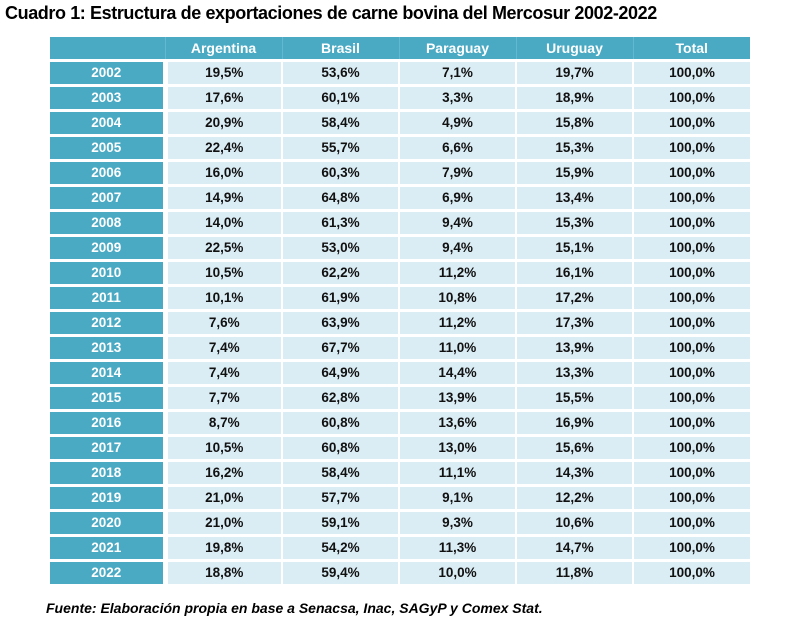 Image resolution: width=800 pixels, height=640 pixels. What do you see at coordinates (400, 448) in the screenshot?
I see `table-row: 2017 10,5% 60,8% 13,0% 15,6% 100,0%` at bounding box center [400, 448].